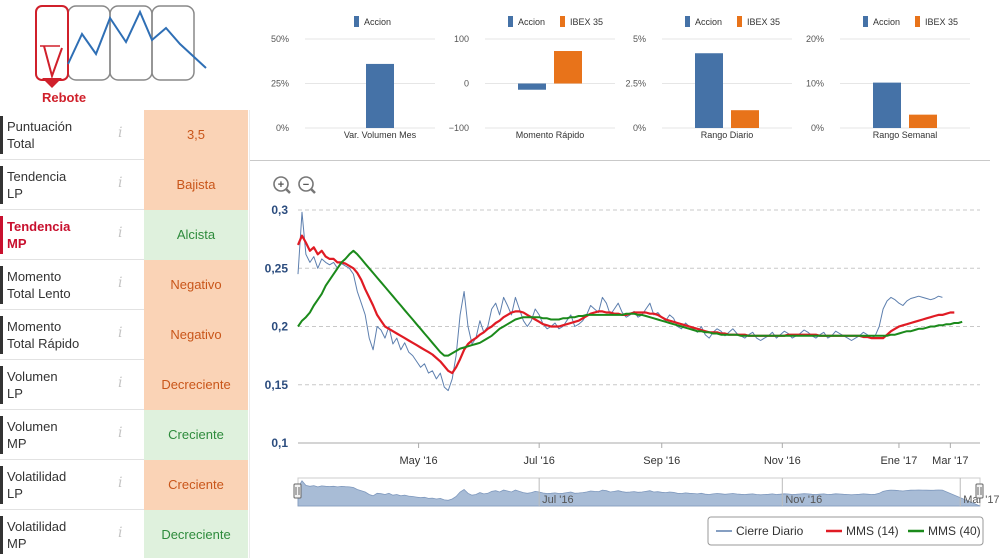  What do you see at coordinates (121, 46) in the screenshot?
I see `rebound-pattern-icon` at bounding box center [121, 46].